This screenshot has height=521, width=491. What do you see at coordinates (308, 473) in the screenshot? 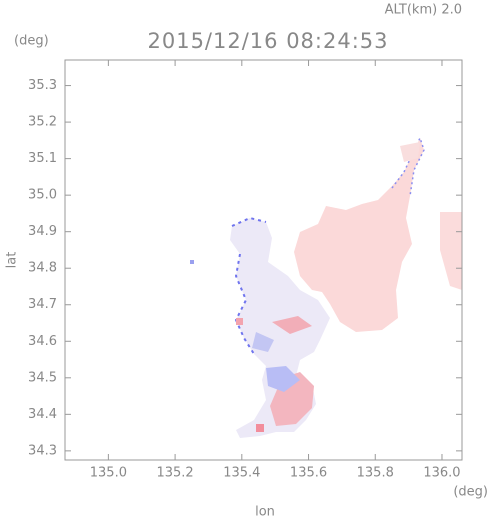
I see `x-tick-label: 135.6` at bounding box center [308, 473].